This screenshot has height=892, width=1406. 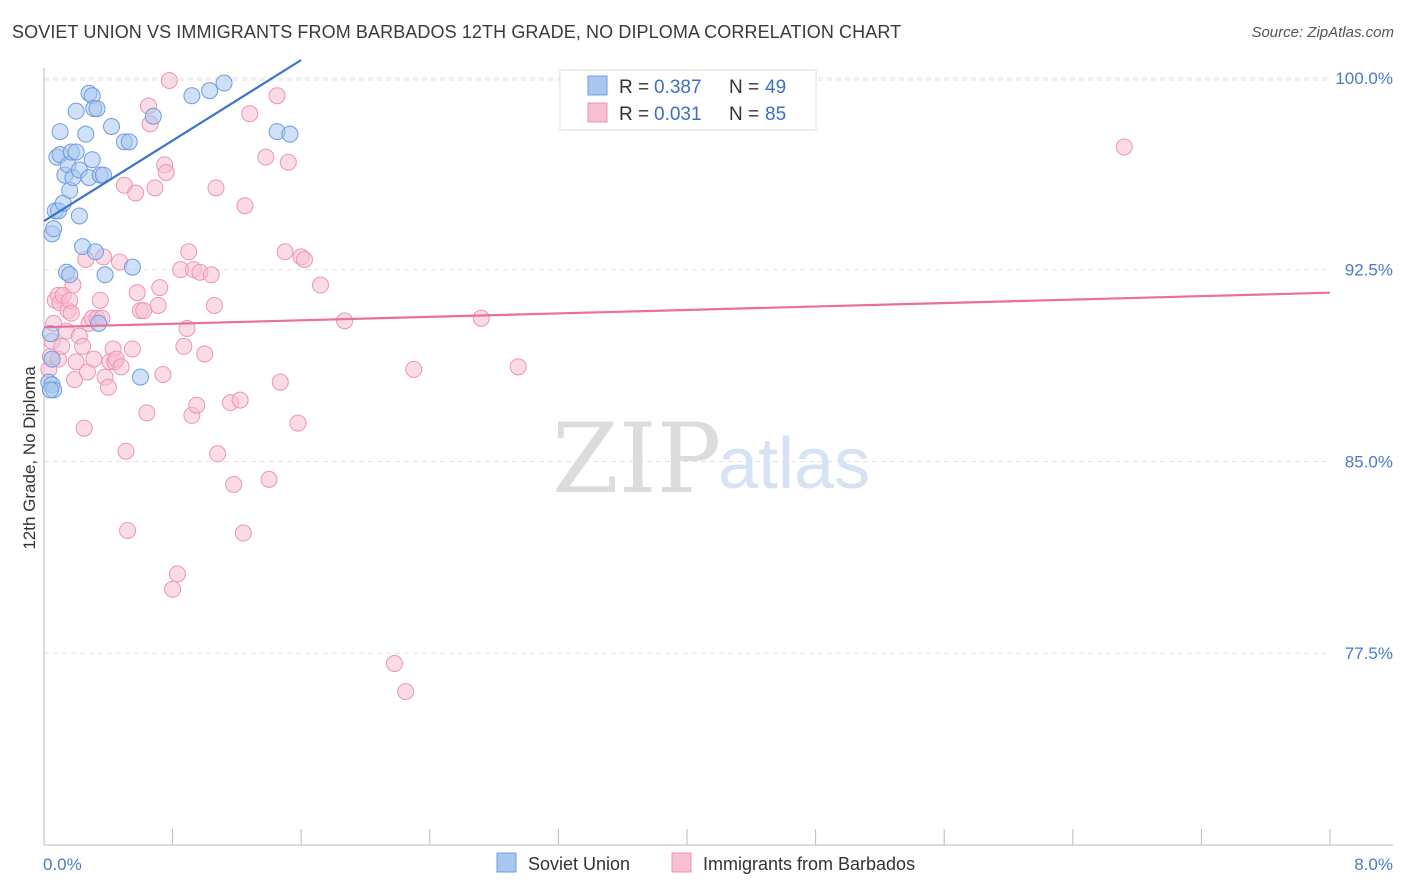 I want to click on y-tick-label: 77.5%, so click(x=1369, y=653).